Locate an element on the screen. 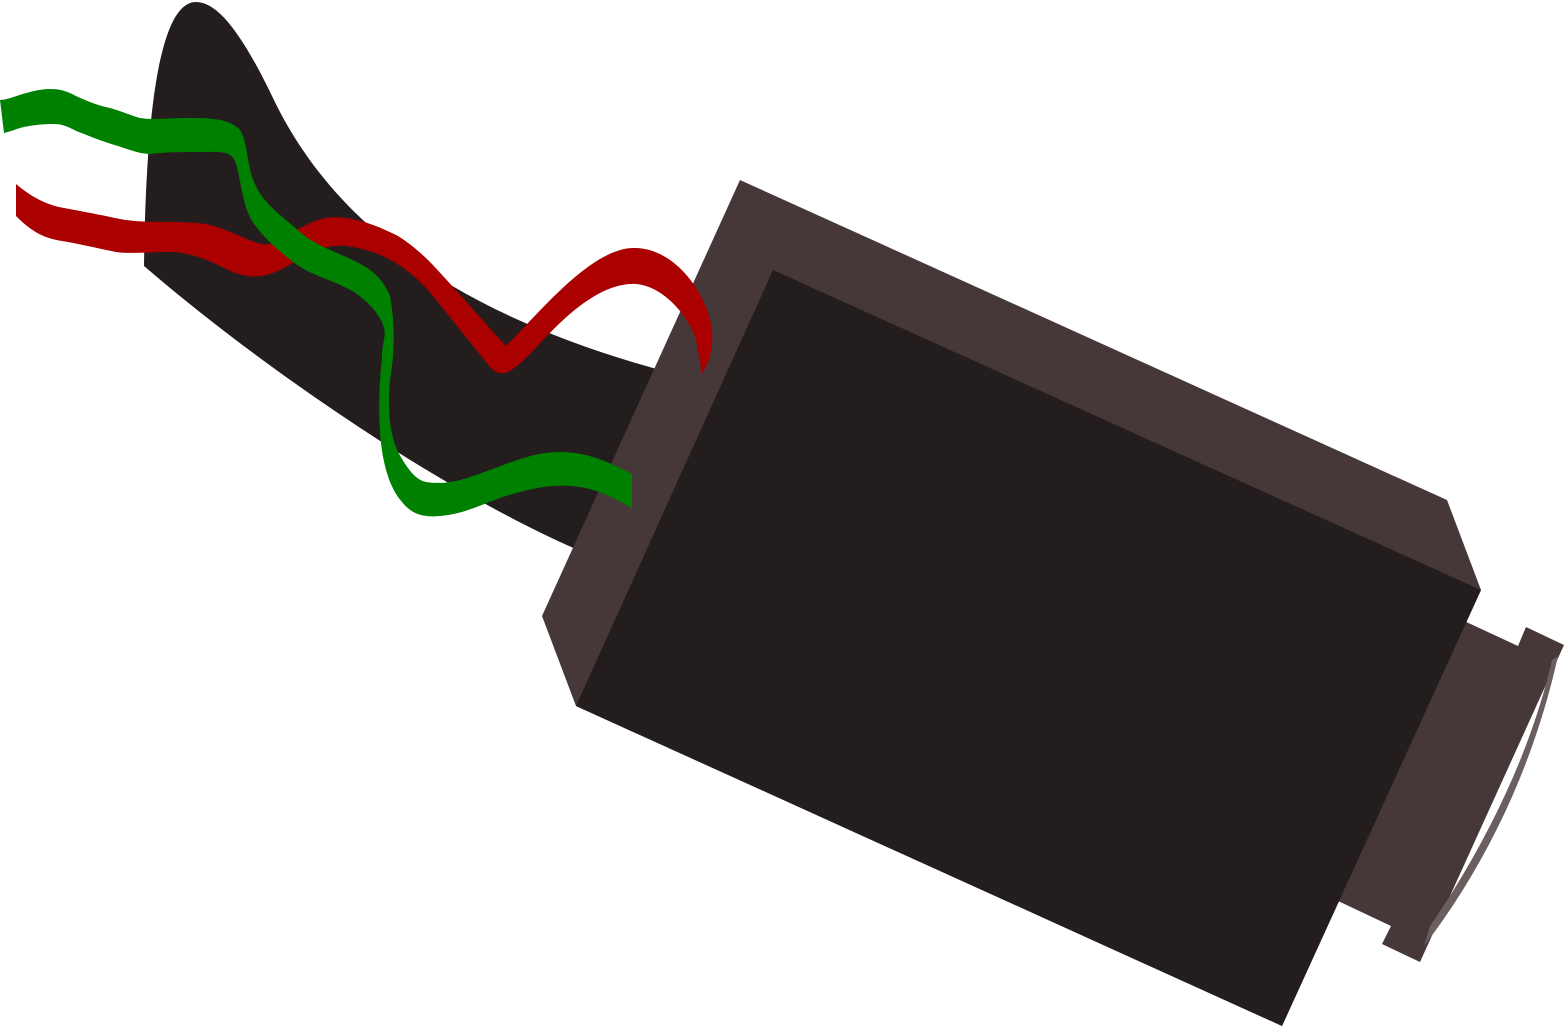  red-wire is located at coordinates (364, 279).